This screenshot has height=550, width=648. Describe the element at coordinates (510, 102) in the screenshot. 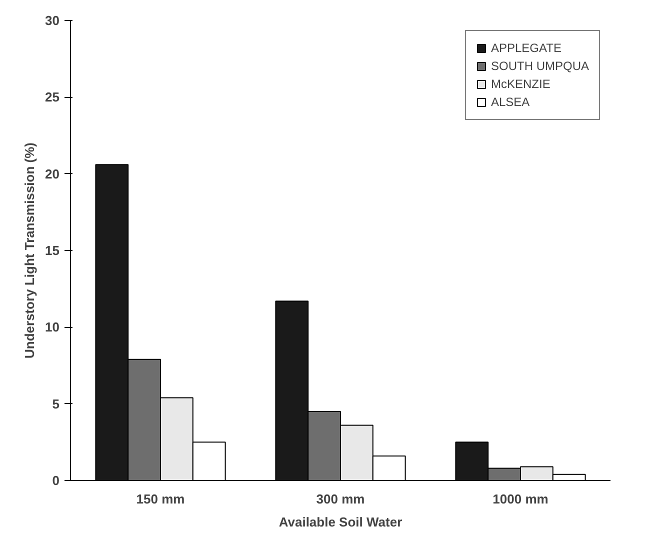

I see `legend-label: ALSEA` at that location.